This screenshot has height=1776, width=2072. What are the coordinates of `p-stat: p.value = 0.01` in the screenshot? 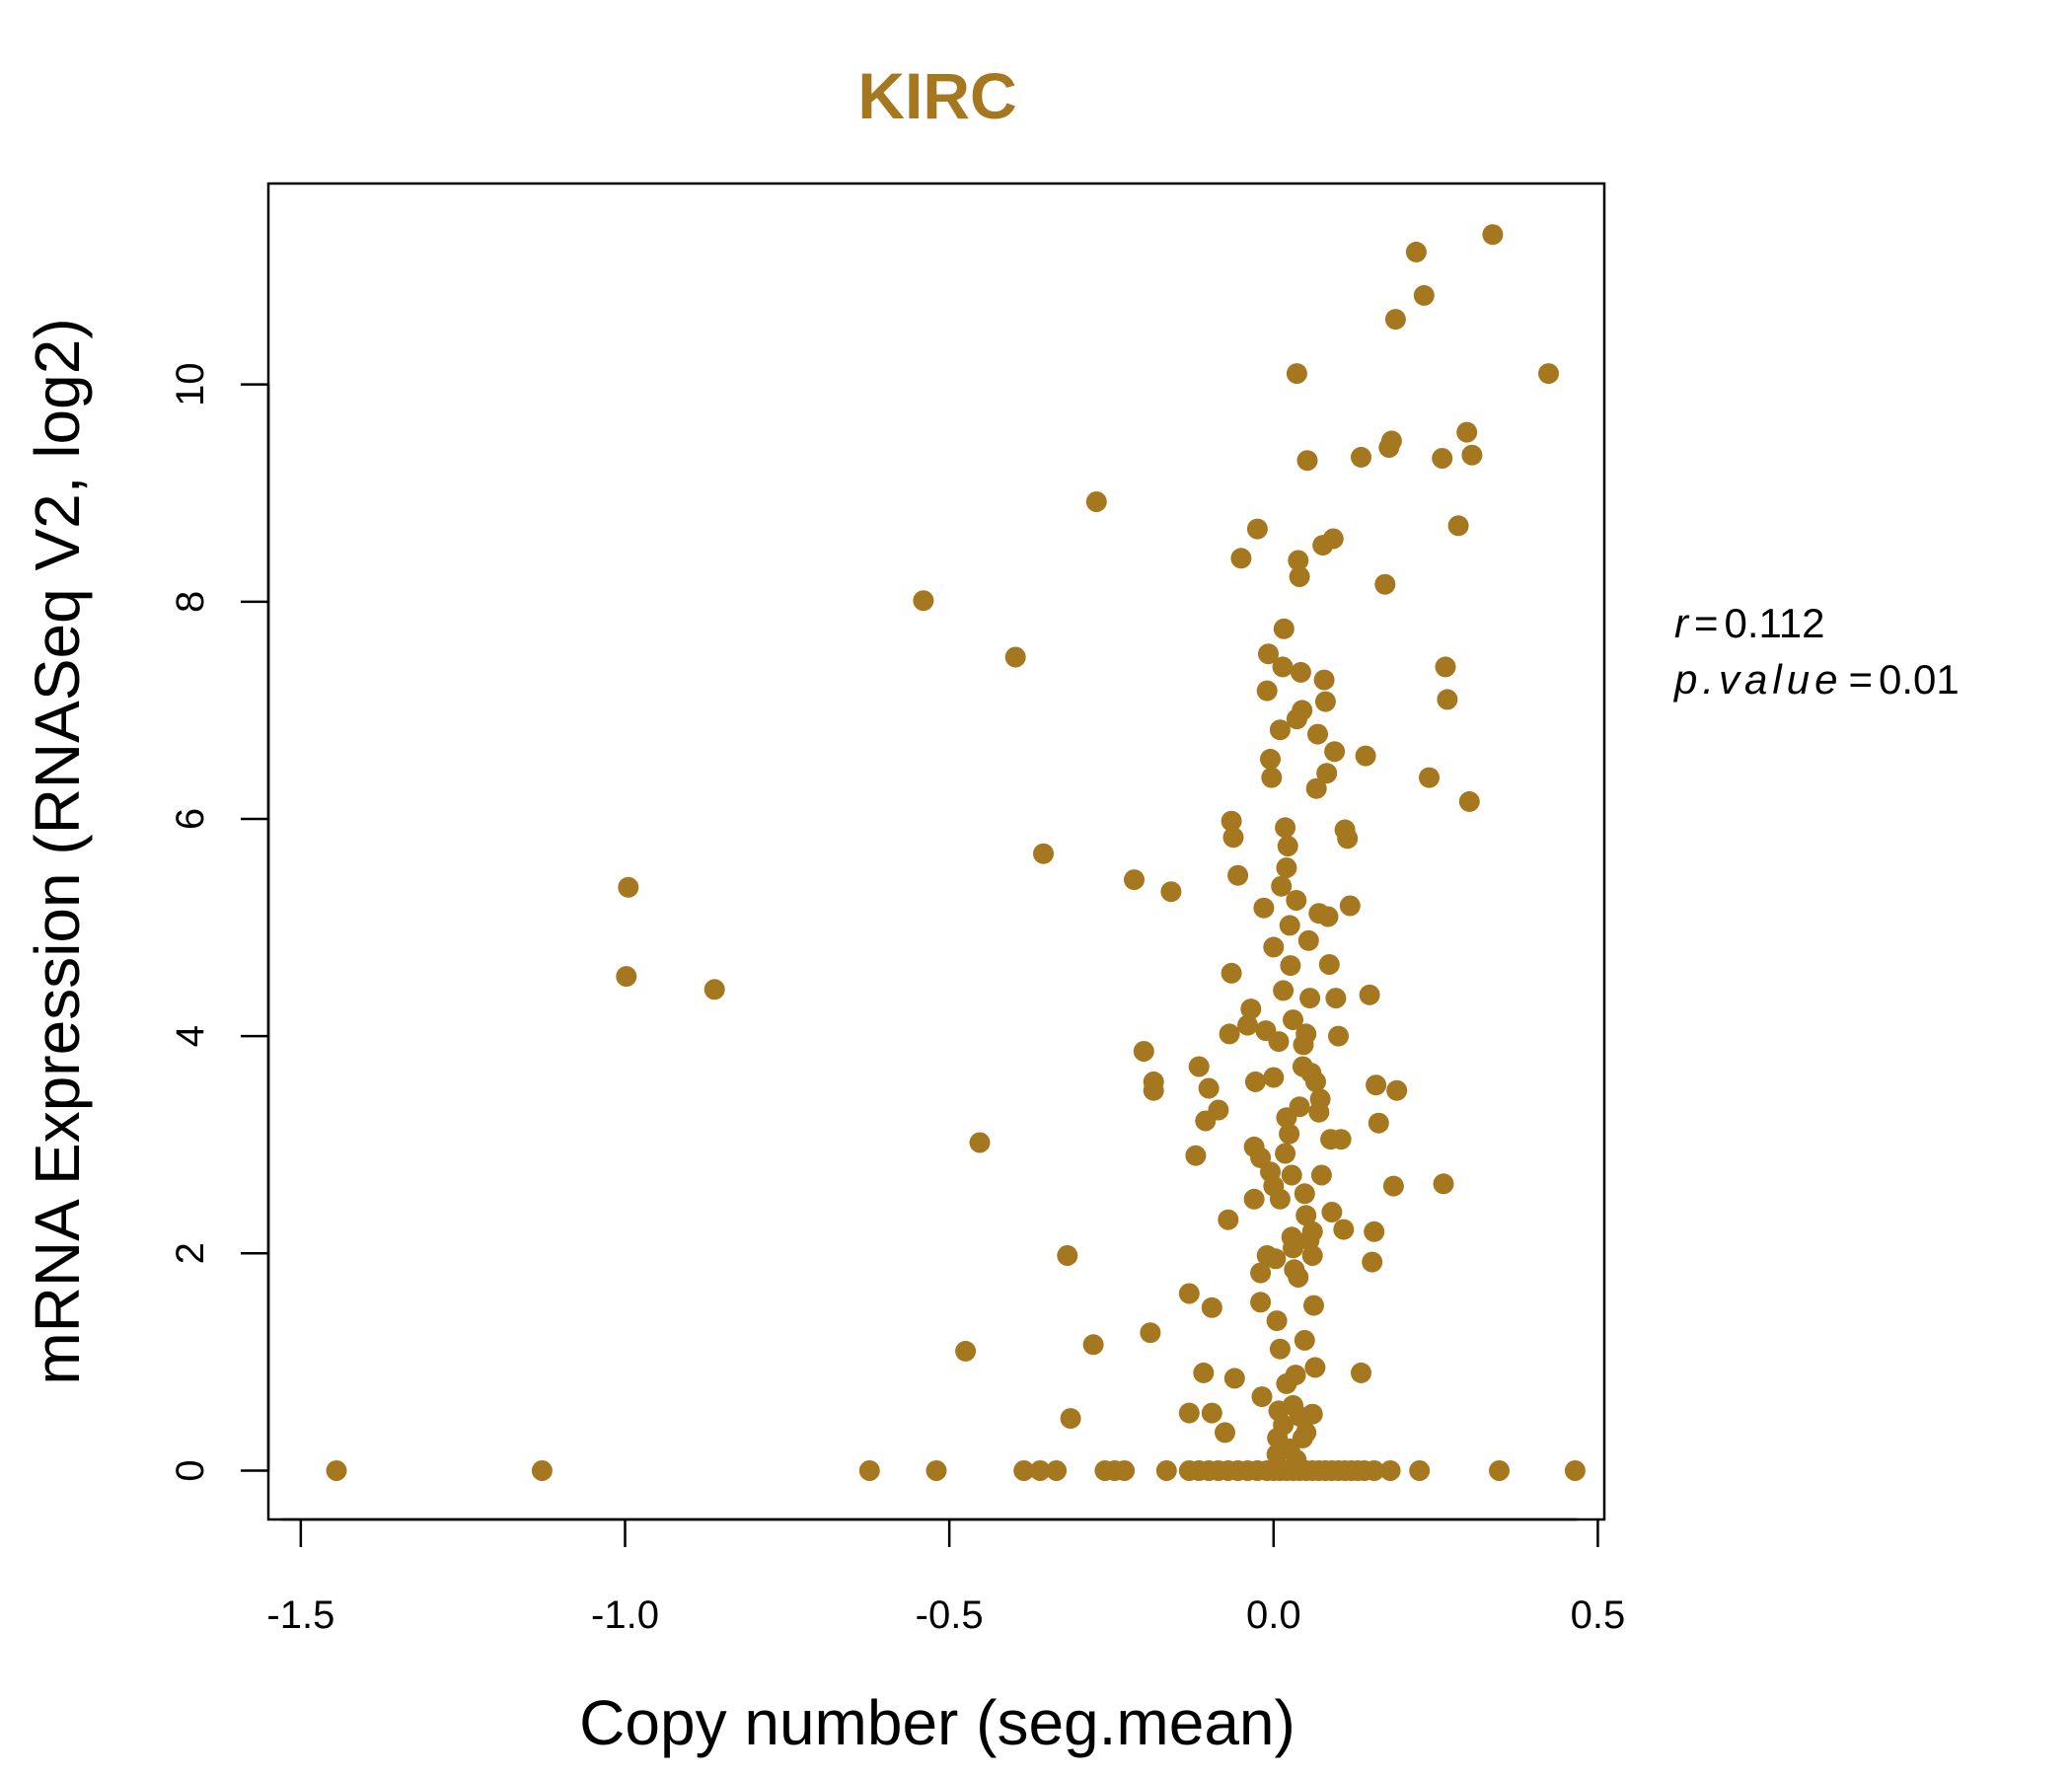 It's located at (1816, 680).